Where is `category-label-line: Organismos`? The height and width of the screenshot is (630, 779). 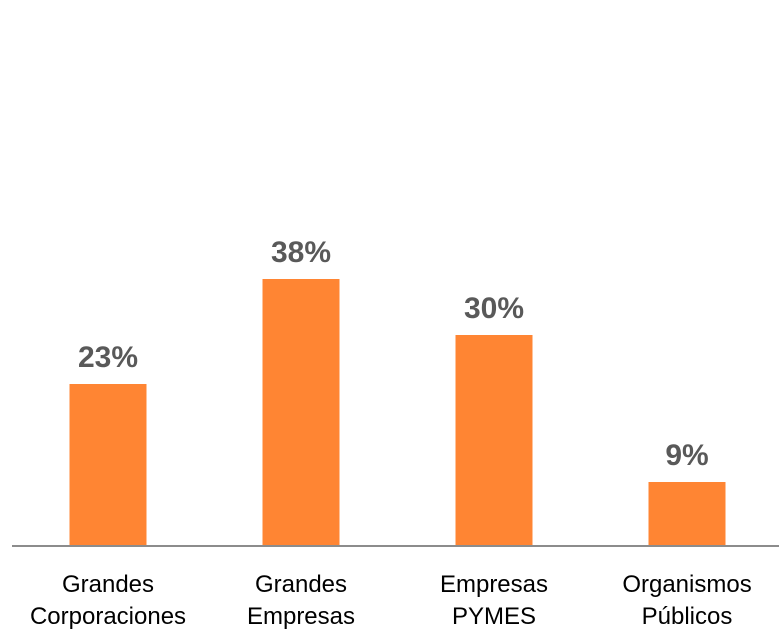
category-label-line: Organismos is located at coordinates (686, 584).